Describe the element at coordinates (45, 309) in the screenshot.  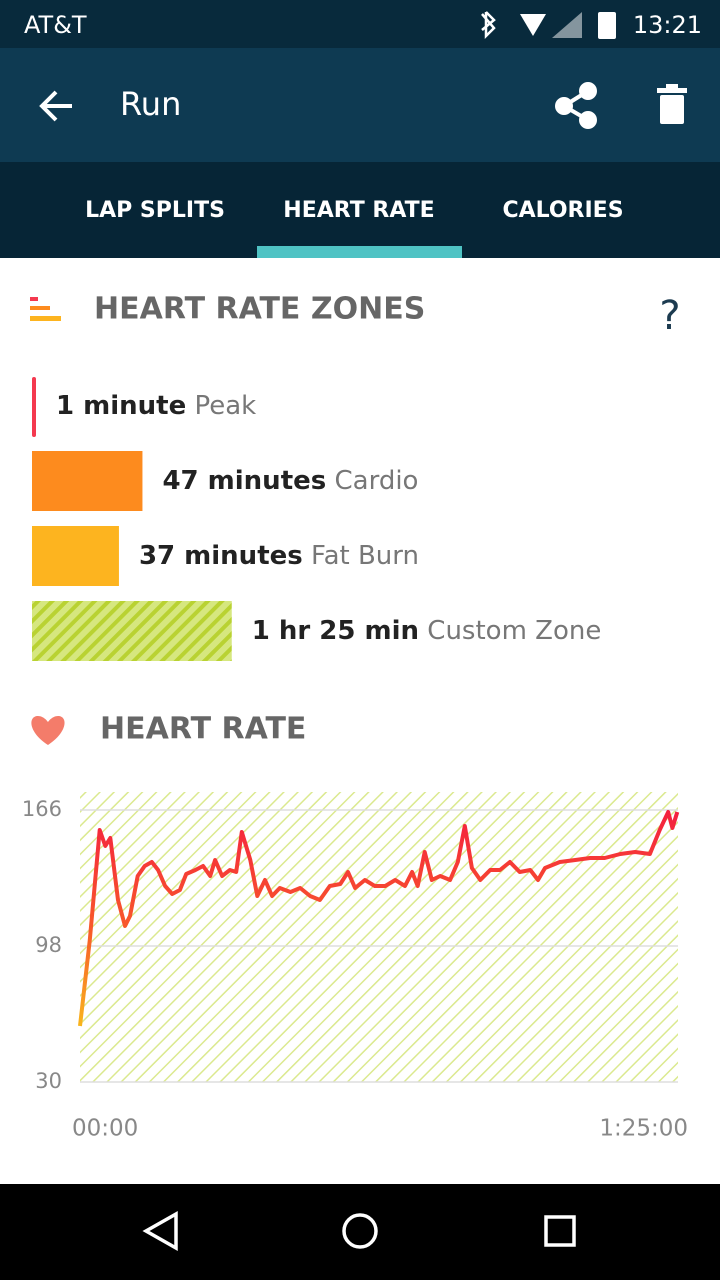
I see `zones-icon` at that location.